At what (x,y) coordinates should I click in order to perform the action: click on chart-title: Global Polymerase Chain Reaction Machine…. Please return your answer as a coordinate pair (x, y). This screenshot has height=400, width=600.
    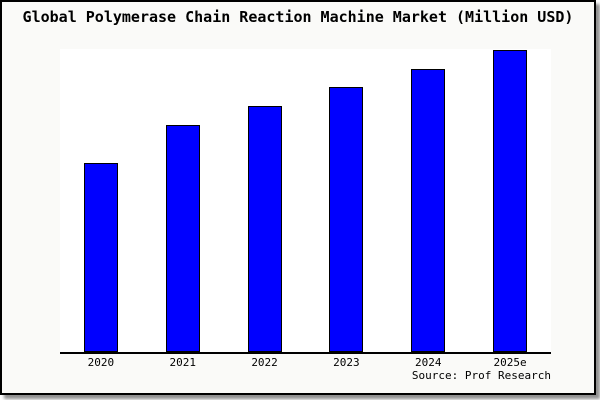
    Looking at the image, I should click on (298, 17).